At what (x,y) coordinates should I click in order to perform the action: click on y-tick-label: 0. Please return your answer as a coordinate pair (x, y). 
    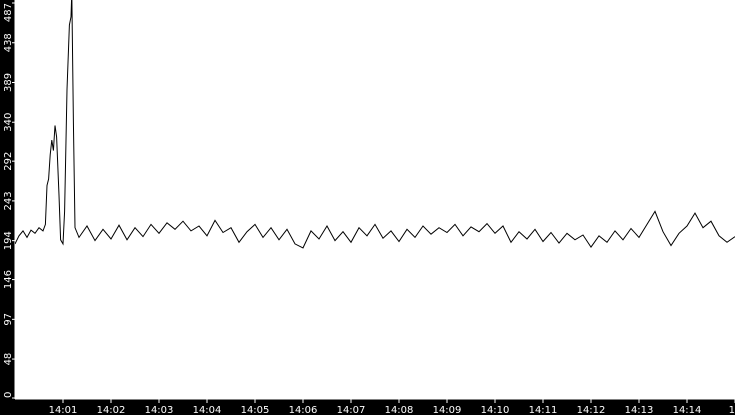
    Looking at the image, I should click on (8, 395).